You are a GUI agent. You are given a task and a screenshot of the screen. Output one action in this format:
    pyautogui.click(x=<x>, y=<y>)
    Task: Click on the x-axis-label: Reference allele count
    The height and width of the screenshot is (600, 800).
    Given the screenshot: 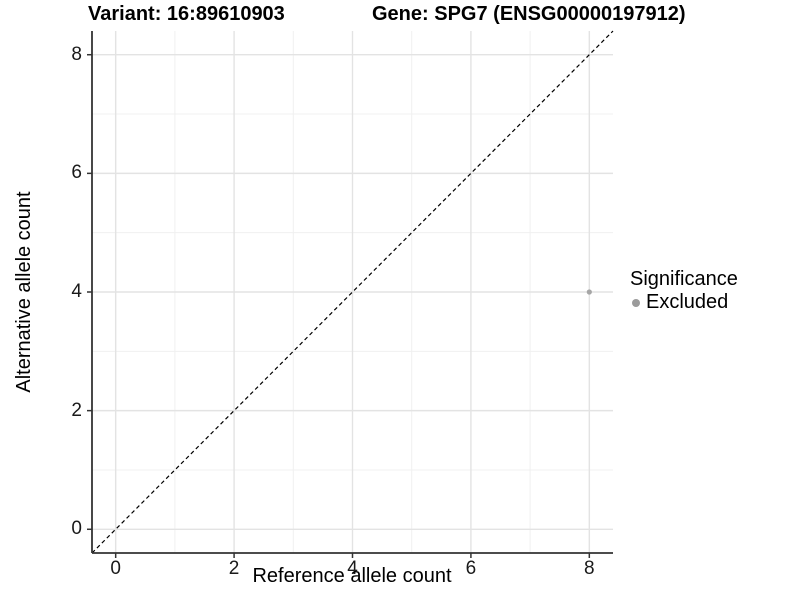 What is the action you would take?
    pyautogui.click(x=352, y=576)
    